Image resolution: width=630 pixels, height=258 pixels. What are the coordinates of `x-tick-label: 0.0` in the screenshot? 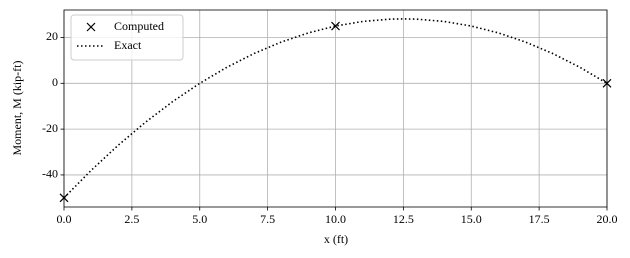 It's located at (64, 219).